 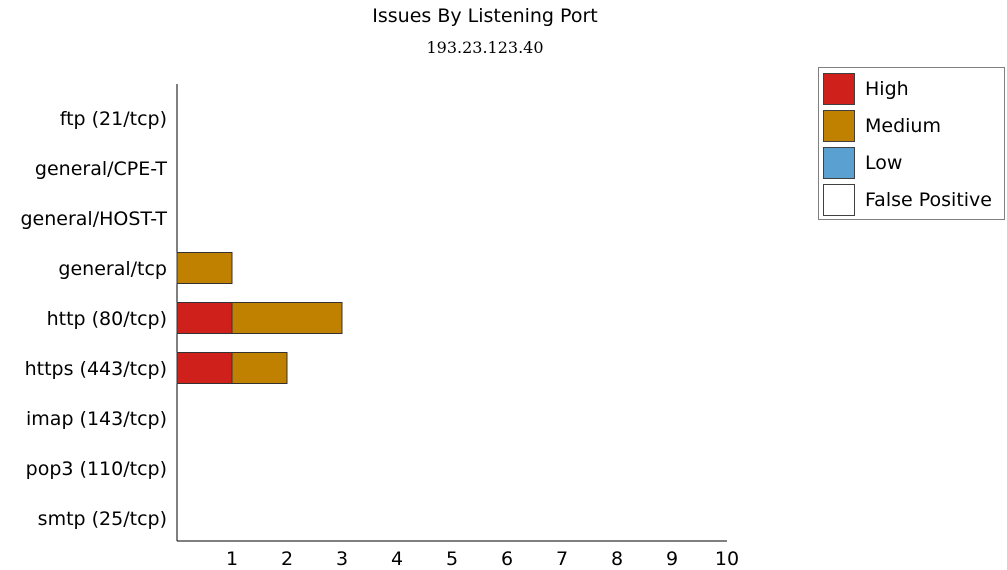 I want to click on legend-item: High, so click(x=866, y=89).